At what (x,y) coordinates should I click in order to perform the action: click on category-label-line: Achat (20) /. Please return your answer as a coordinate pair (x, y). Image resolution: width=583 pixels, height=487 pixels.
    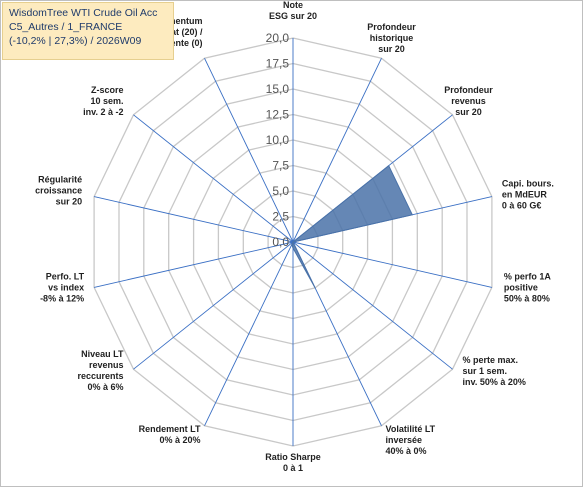
    Looking at the image, I should click on (178, 32).